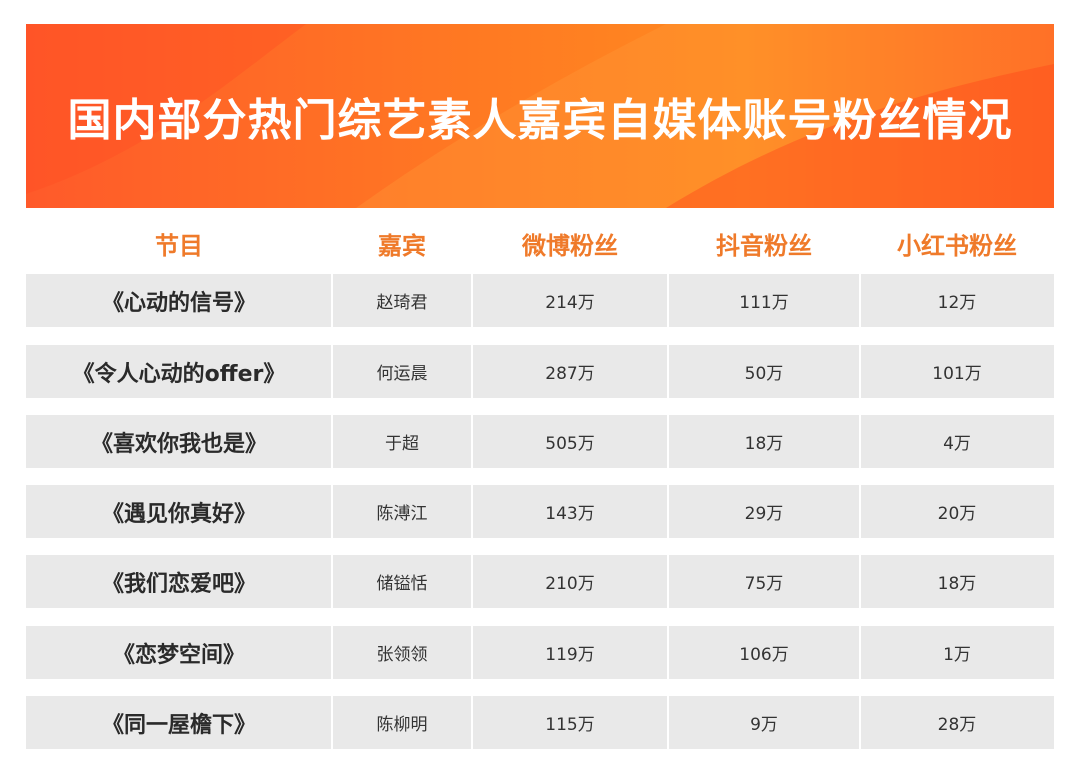 The image size is (1080, 773). What do you see at coordinates (179, 245) in the screenshot?
I see `header-col-program: 节目` at bounding box center [179, 245].